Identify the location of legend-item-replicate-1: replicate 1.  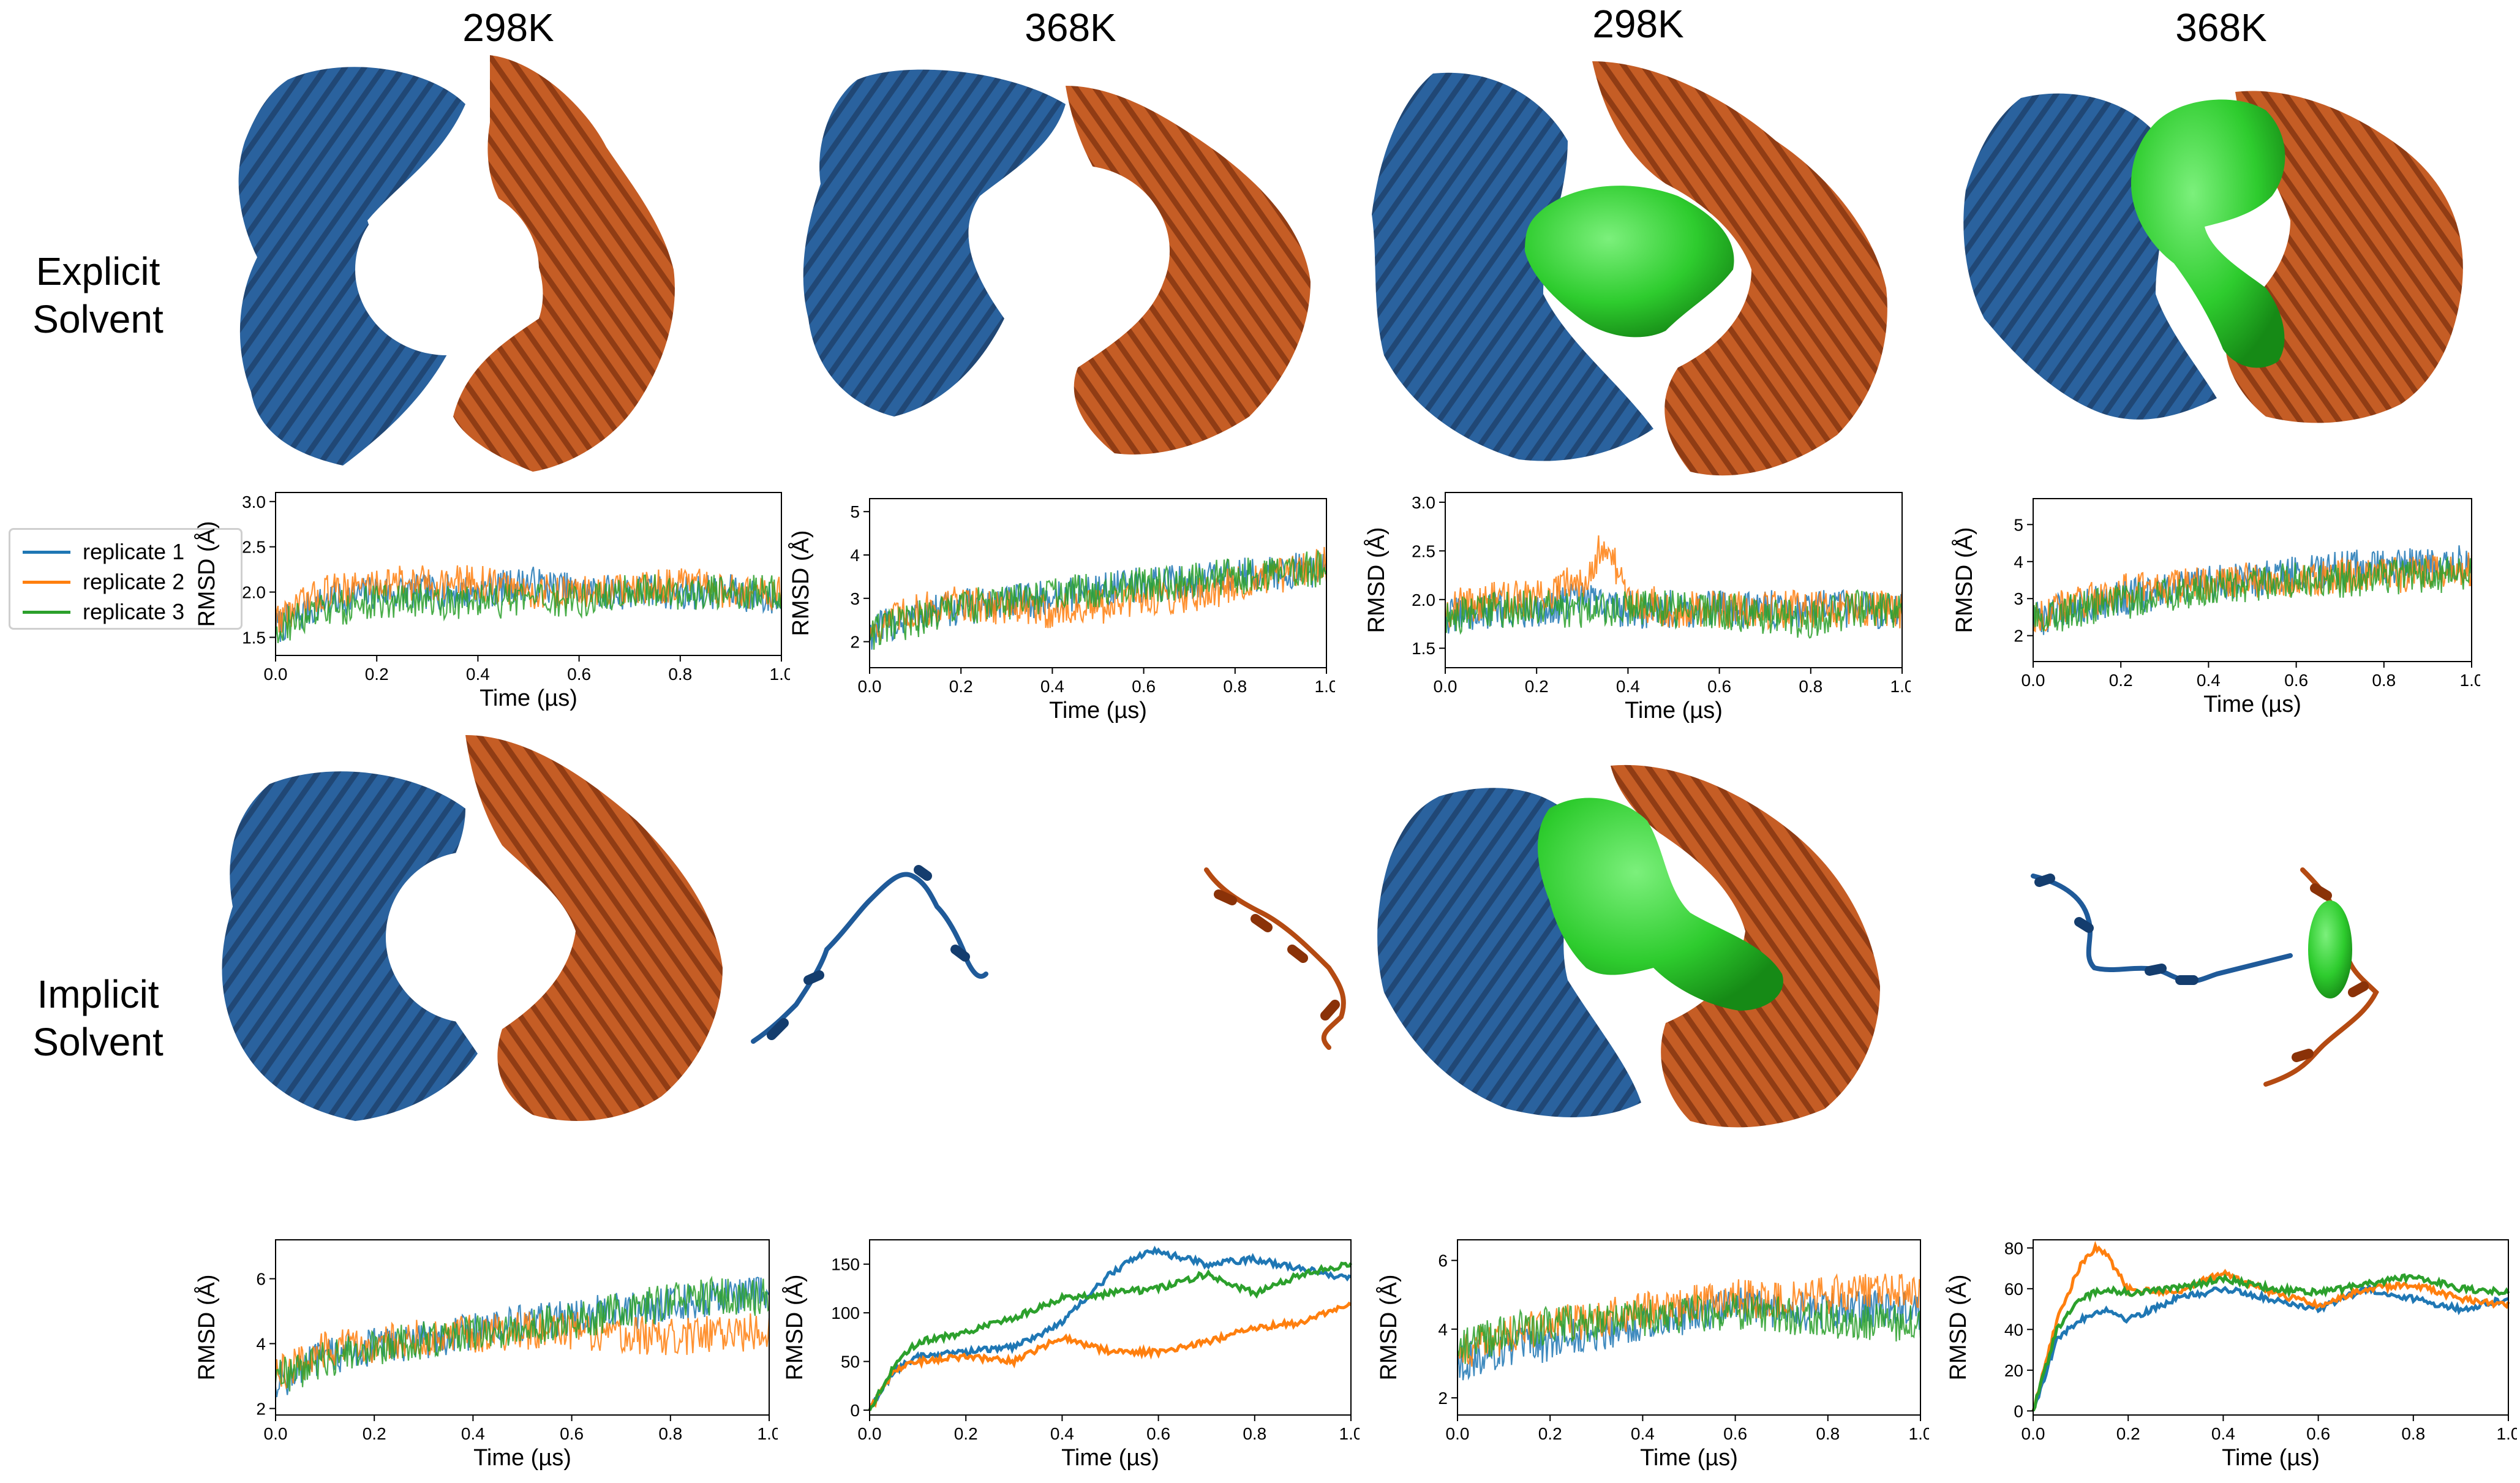
(127, 551).